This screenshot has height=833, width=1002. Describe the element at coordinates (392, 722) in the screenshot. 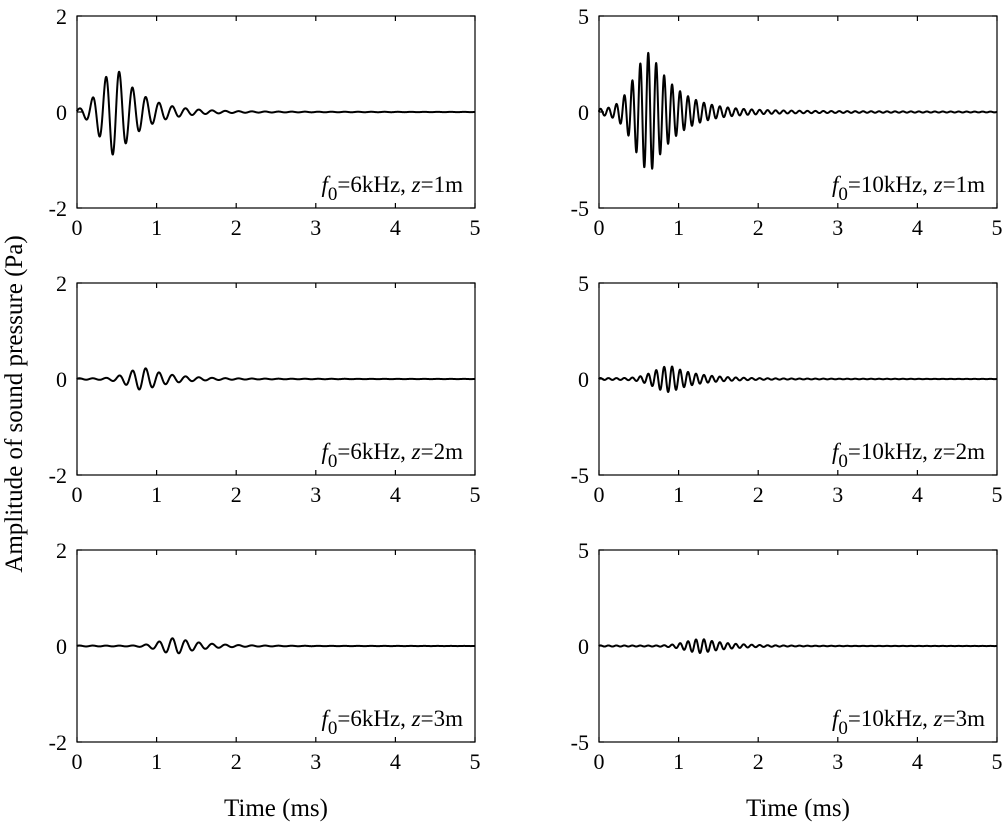

I see `panel-annotation: f0=6kHz, z=3m` at that location.